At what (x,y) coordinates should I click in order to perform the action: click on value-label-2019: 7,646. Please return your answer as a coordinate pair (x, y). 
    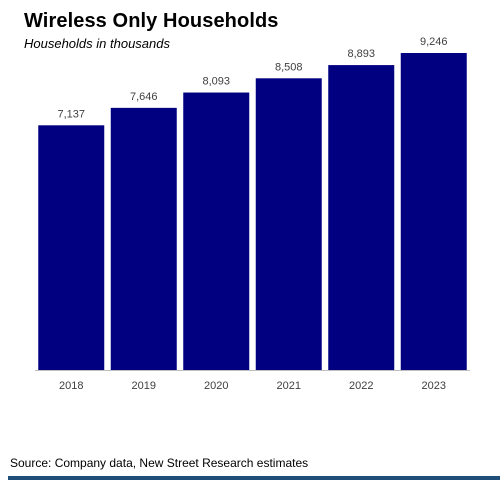
    Looking at the image, I should click on (144, 97).